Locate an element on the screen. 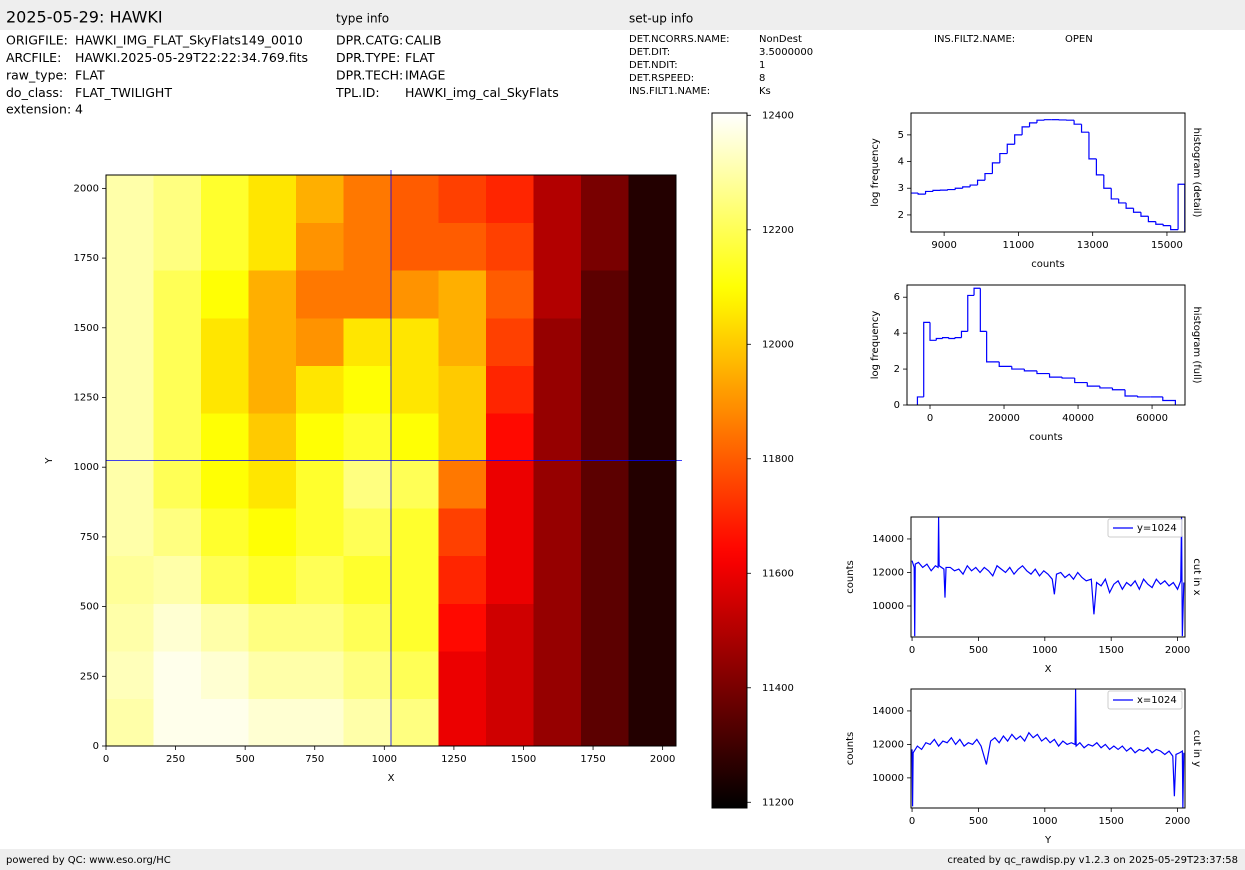 The height and width of the screenshot is (870, 1245). axes-frame is located at coordinates (1048, 748).